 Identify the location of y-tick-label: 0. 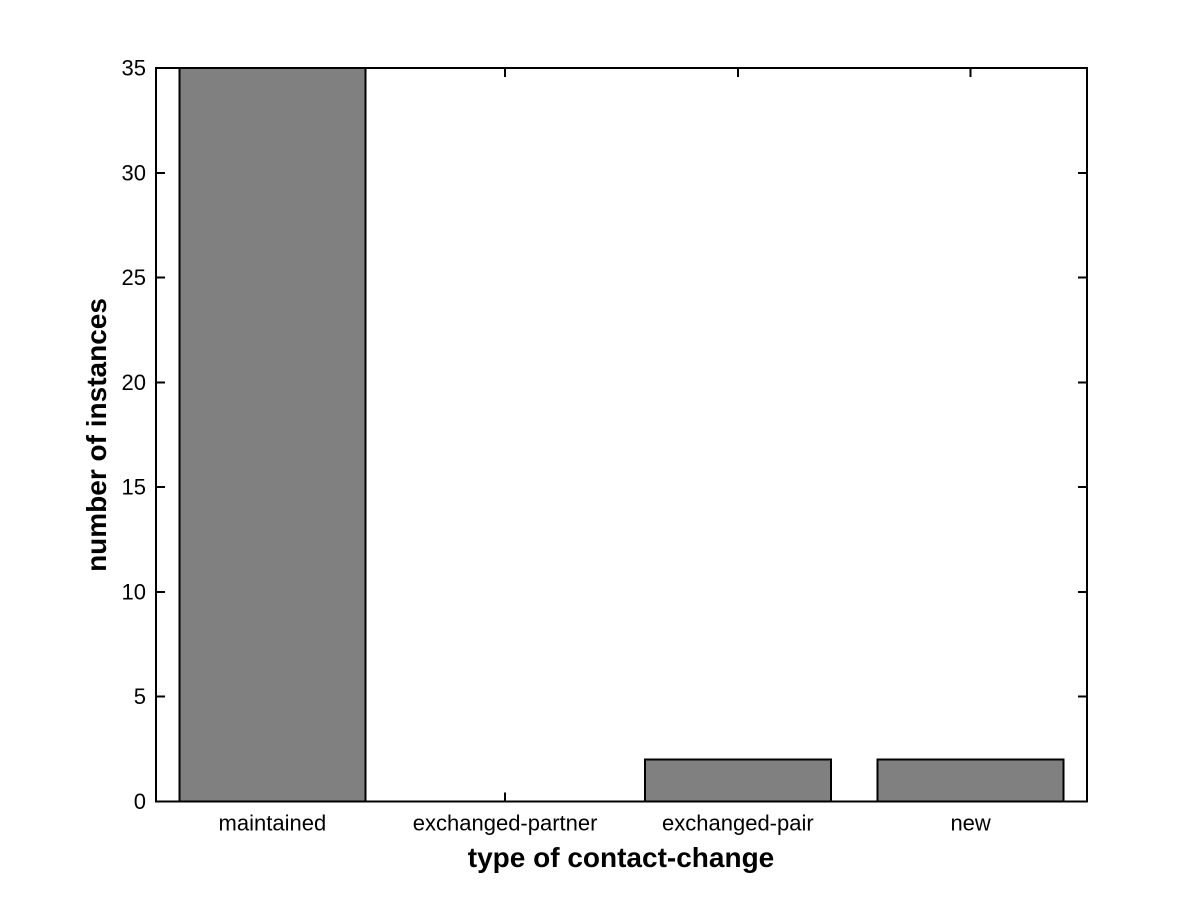
(140, 801).